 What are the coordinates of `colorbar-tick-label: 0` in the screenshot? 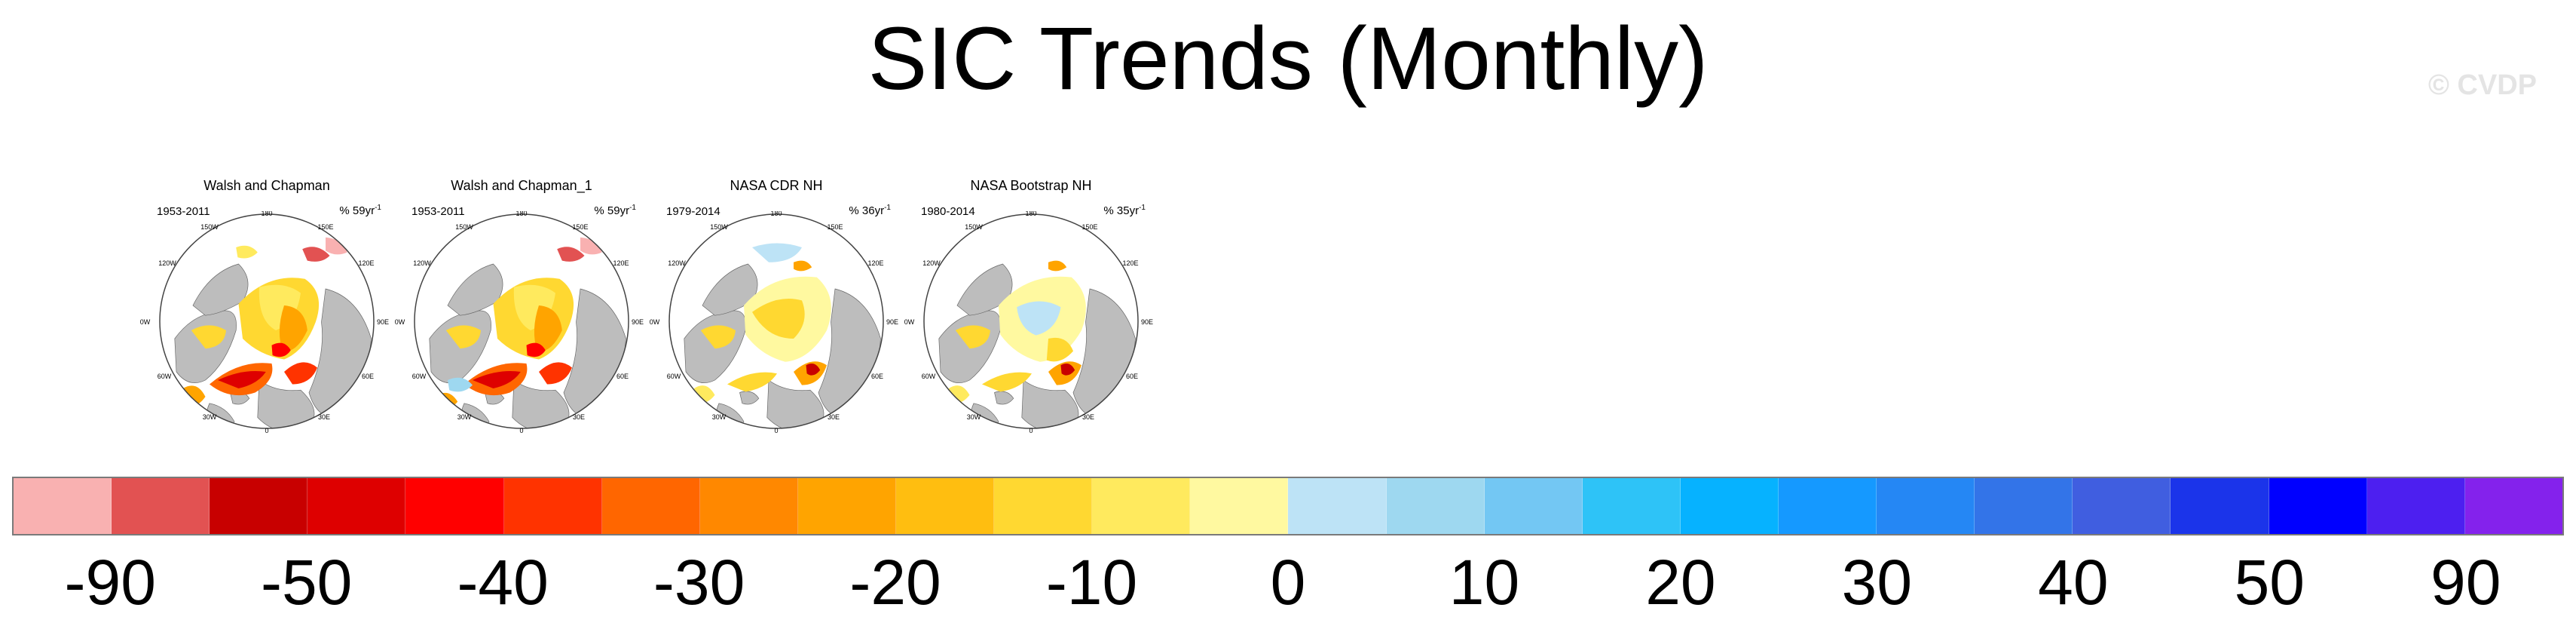 It's located at (1288, 582).